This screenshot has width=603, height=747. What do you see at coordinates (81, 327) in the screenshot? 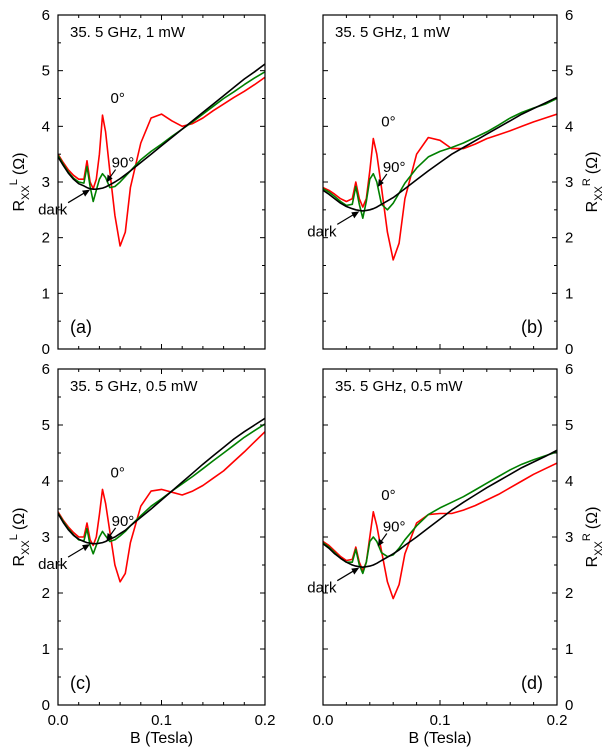
I see `panel-label: (a)` at bounding box center [81, 327].